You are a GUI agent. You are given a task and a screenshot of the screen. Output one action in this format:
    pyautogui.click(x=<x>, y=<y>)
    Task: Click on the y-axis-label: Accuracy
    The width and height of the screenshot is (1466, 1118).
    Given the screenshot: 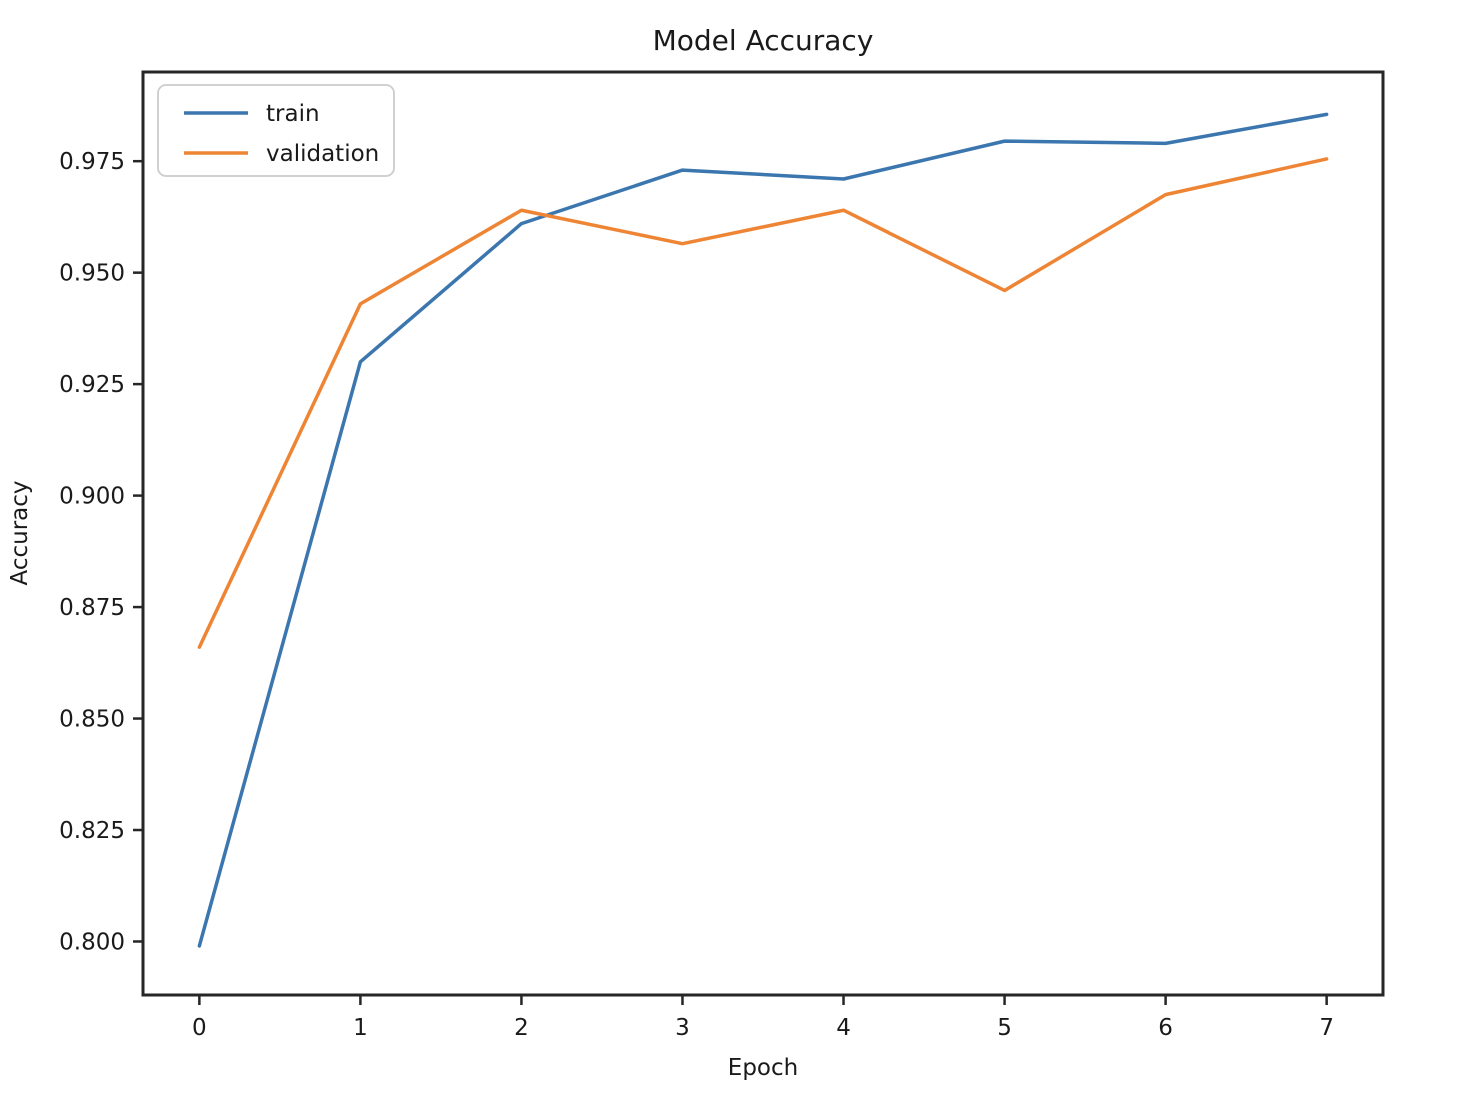 What is the action you would take?
    pyautogui.click(x=20, y=532)
    